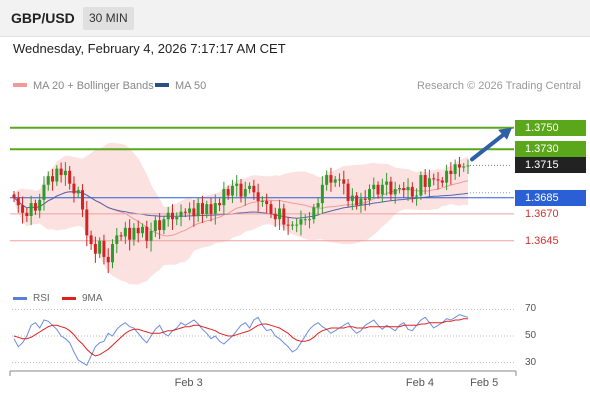 The width and height of the screenshot is (590, 400). Describe the element at coordinates (92, 298) in the screenshot. I see `legend-9ma-label: 9MA` at that location.